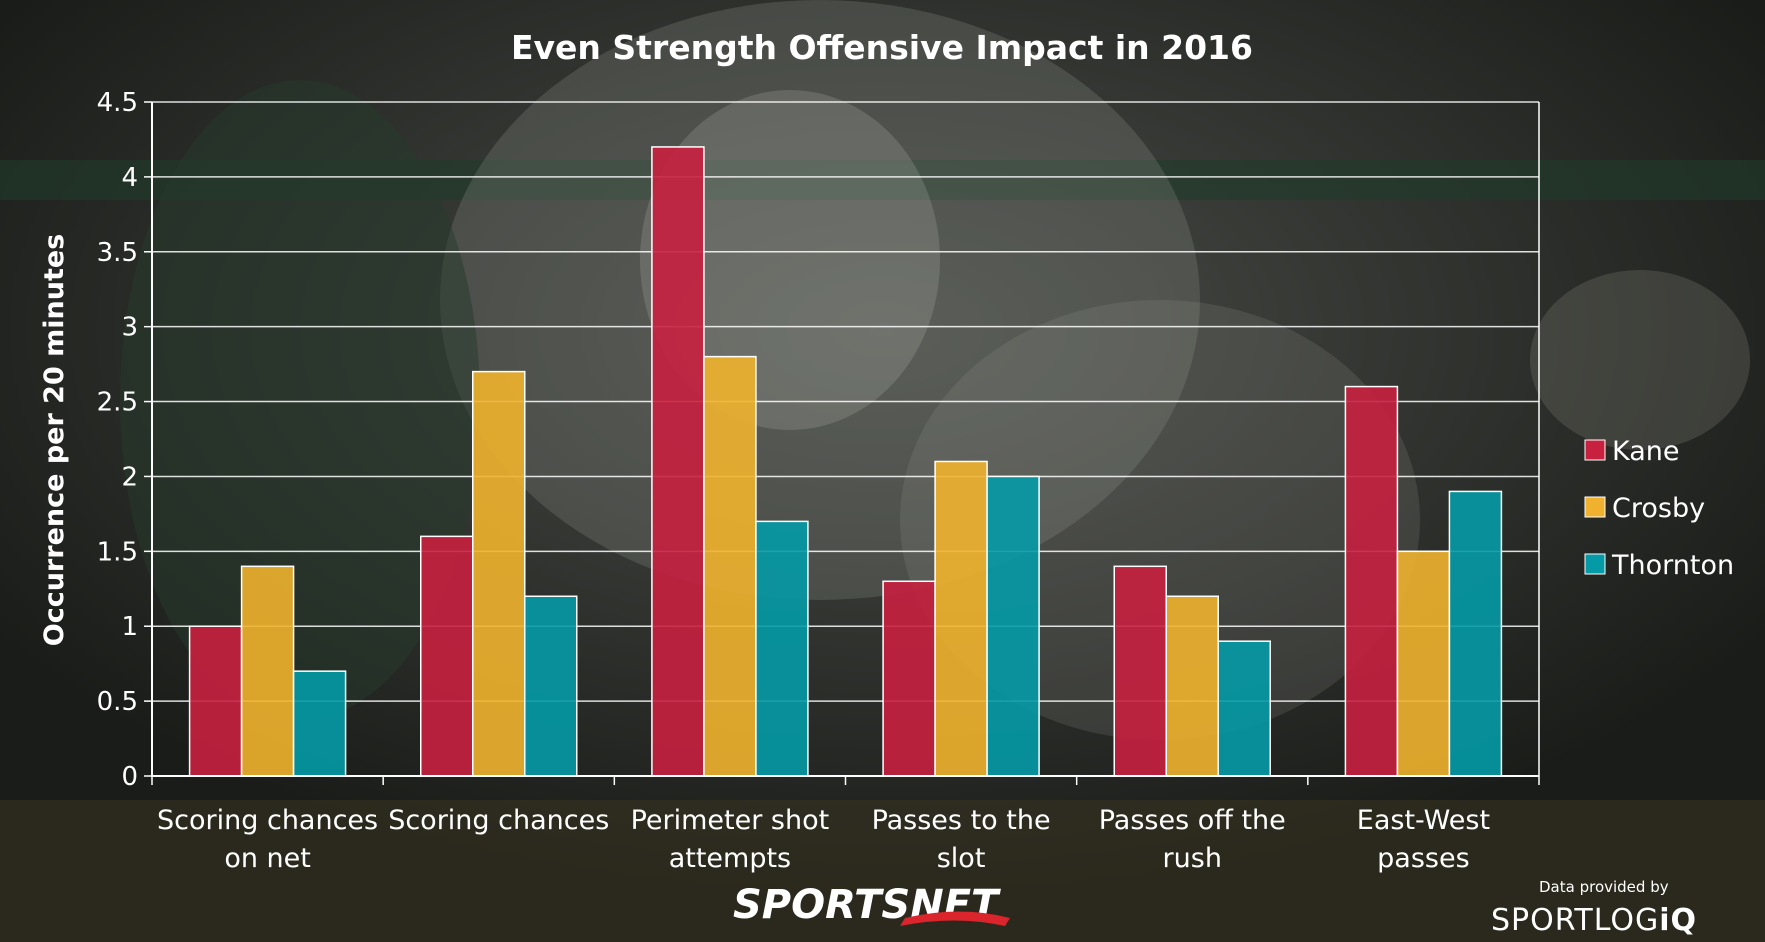 The image size is (1765, 942). What do you see at coordinates (1604, 887) in the screenshot?
I see `credit-text: Data provided by` at bounding box center [1604, 887].